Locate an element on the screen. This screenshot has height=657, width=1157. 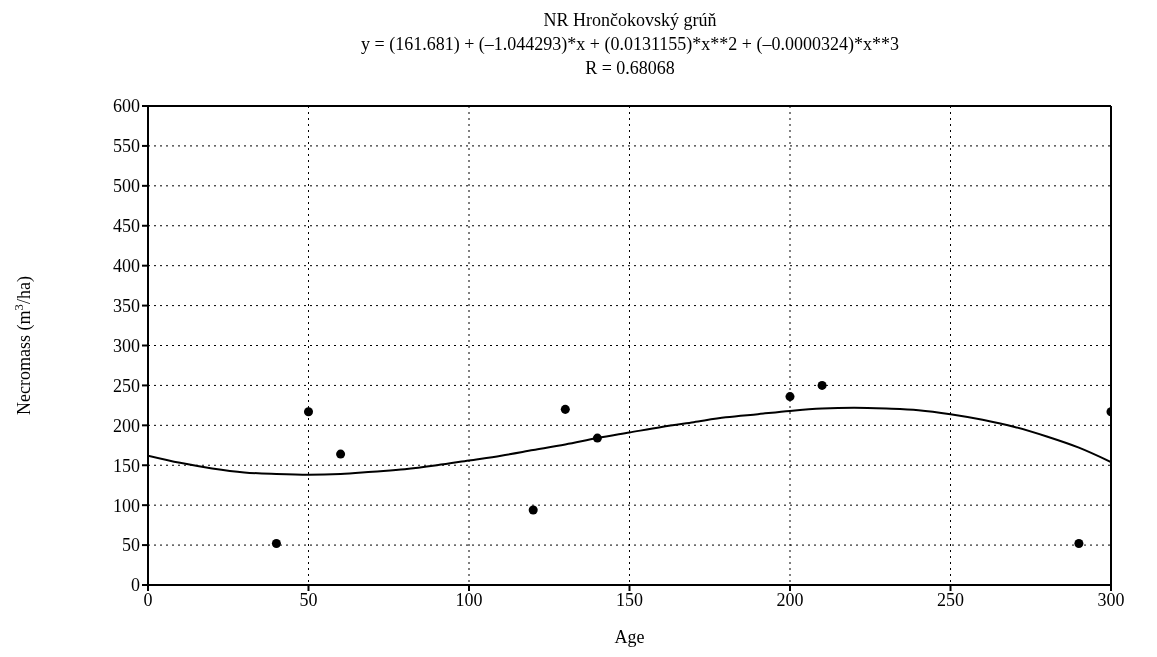
y-tick-label: 200 is located at coordinates (126, 425).